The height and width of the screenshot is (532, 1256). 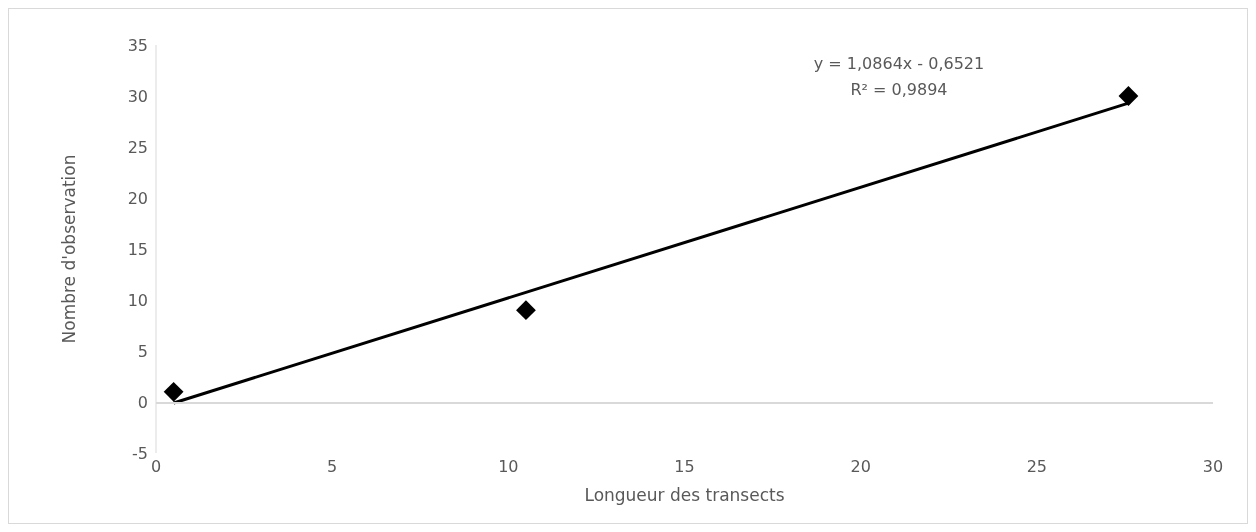 I want to click on y-tick-label: 5, so click(x=142, y=351).